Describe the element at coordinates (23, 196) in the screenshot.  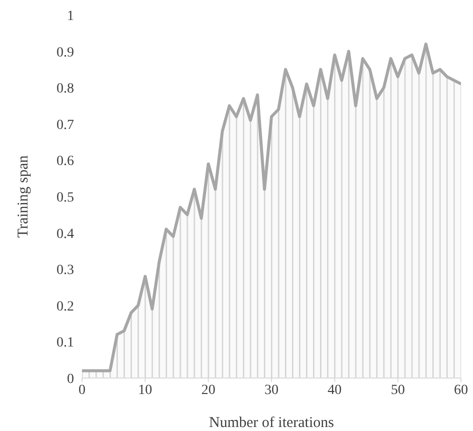
I see `y-axis-title: Training span` at that location.